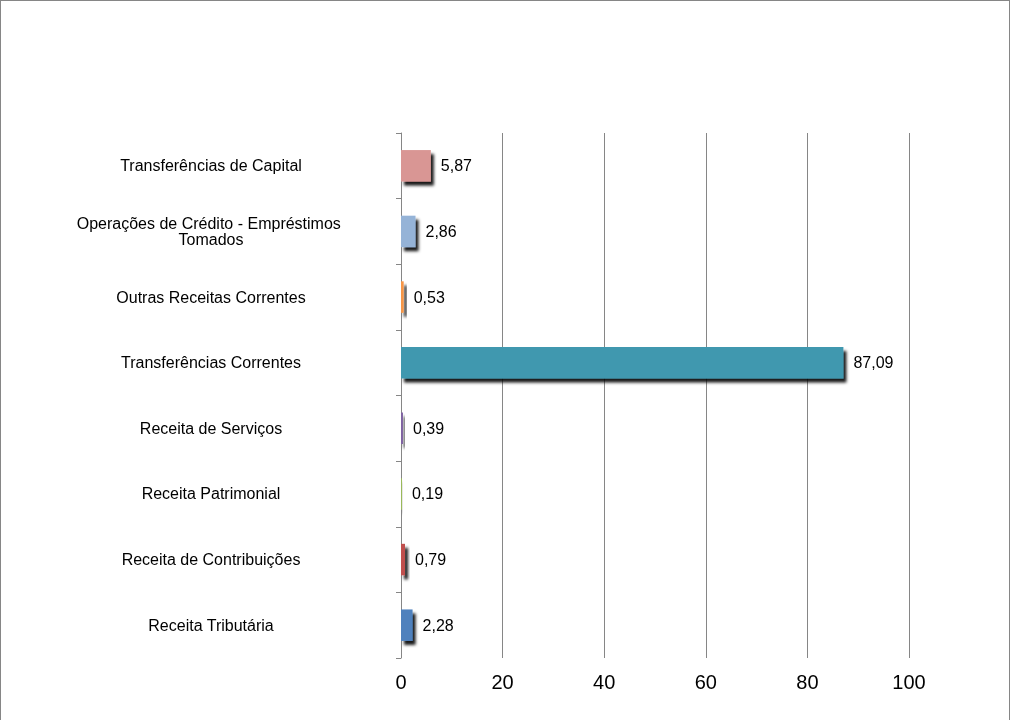  Describe the element at coordinates (502, 682) in the screenshot. I see `x-tick-label: 20` at that location.